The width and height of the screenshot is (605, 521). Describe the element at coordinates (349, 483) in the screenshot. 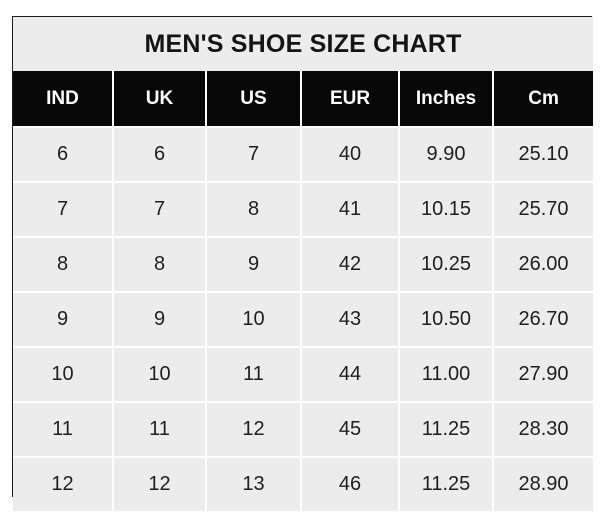

I see `cell-eur: 46` at that location.